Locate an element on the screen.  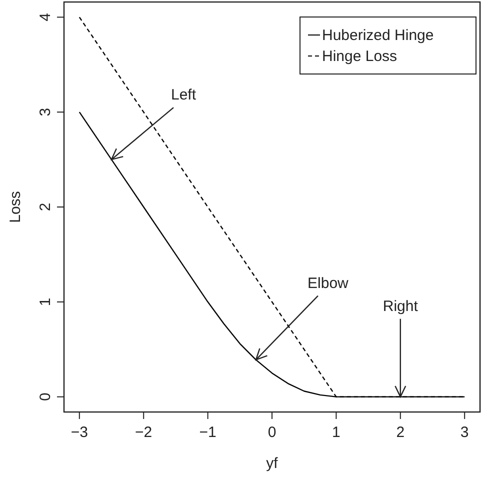
x-tick-label: 0 is located at coordinates (272, 432).